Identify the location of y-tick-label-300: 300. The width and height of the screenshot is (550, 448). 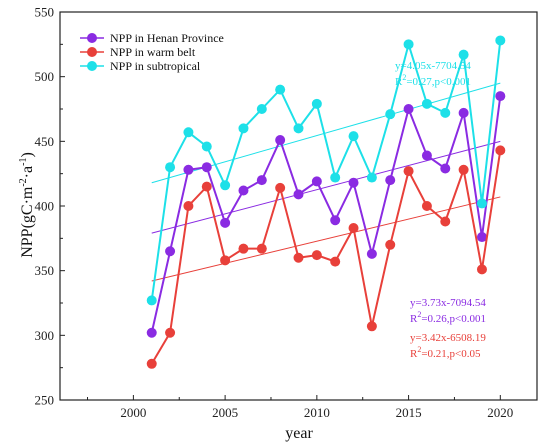
(45, 335).